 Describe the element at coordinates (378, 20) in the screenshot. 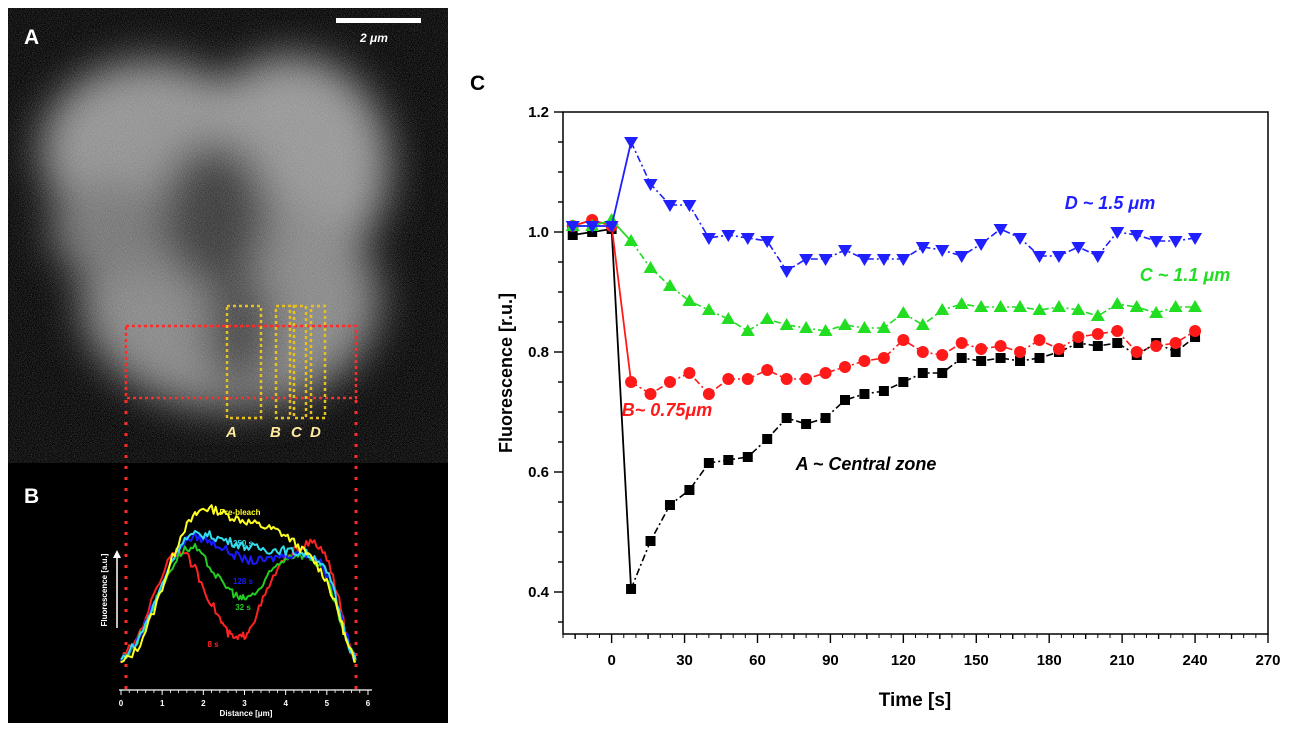

I see `scale-bar` at that location.